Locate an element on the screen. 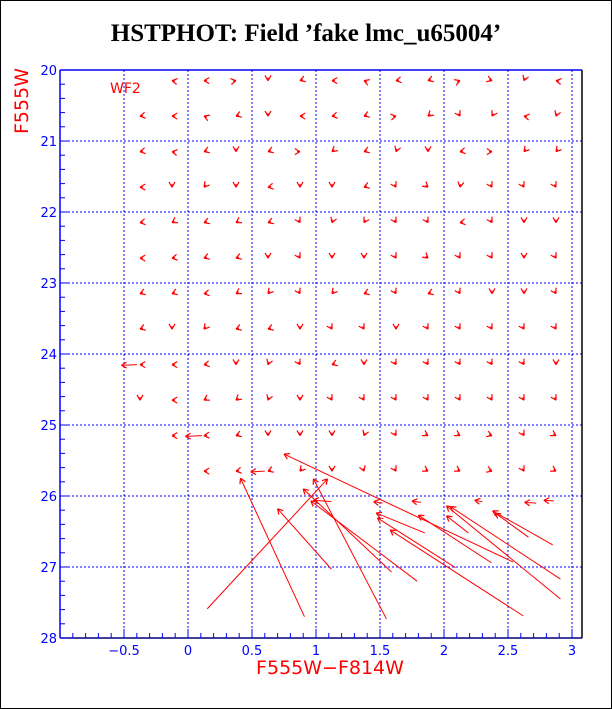 The height and width of the screenshot is (709, 612). x-tick-label: 1.5 is located at coordinates (380, 651).